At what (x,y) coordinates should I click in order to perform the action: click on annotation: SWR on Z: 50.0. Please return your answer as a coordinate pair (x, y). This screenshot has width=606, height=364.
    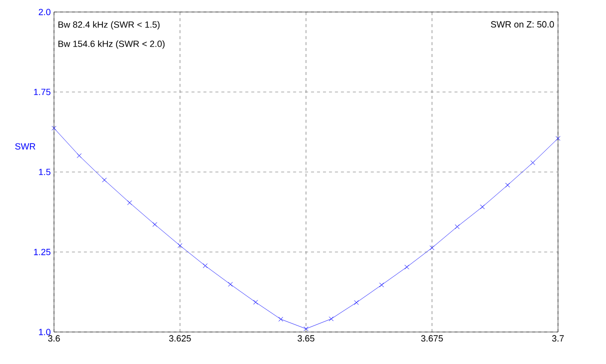
    Looking at the image, I should click on (522, 24).